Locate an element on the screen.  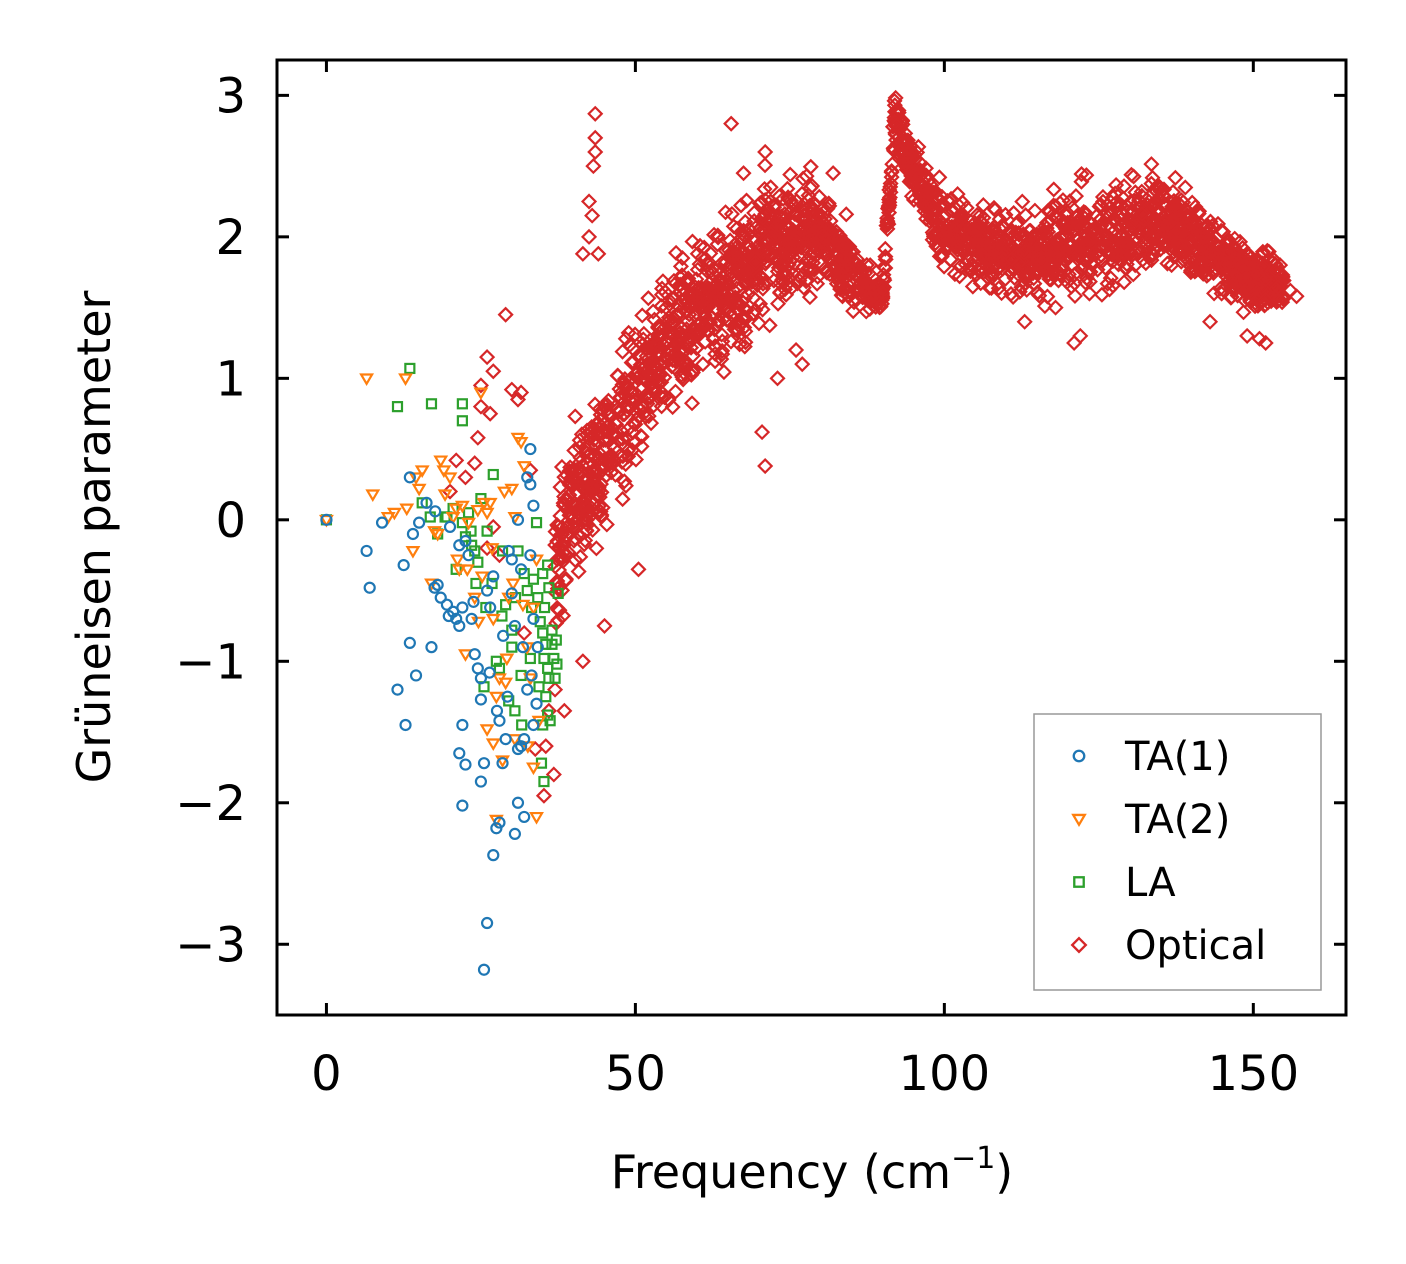
x-tick-label: 100 is located at coordinates (945, 1074).